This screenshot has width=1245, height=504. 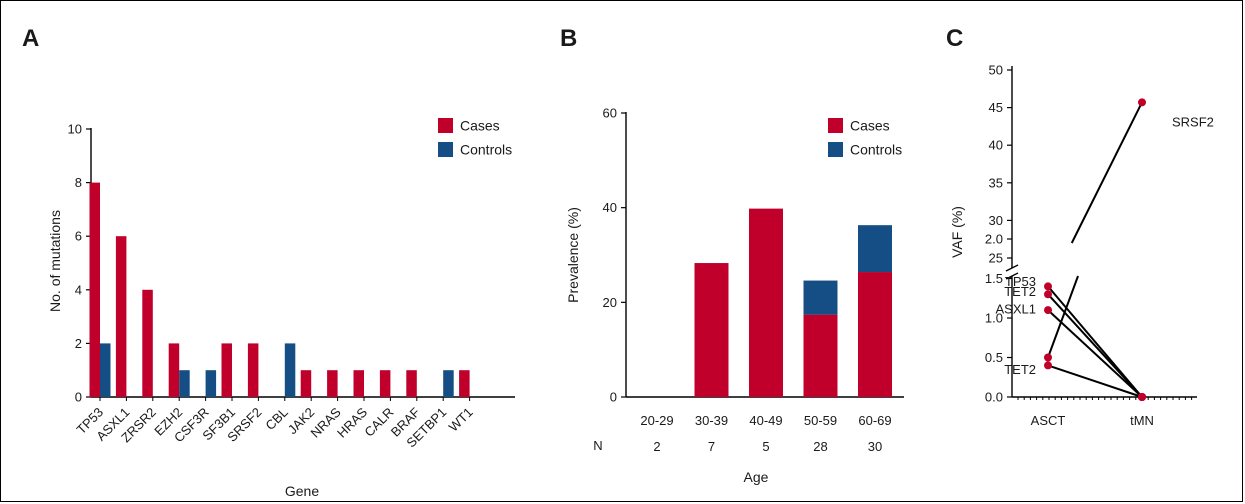 I want to click on x-tick-label-b: 30-39, so click(x=711, y=420).